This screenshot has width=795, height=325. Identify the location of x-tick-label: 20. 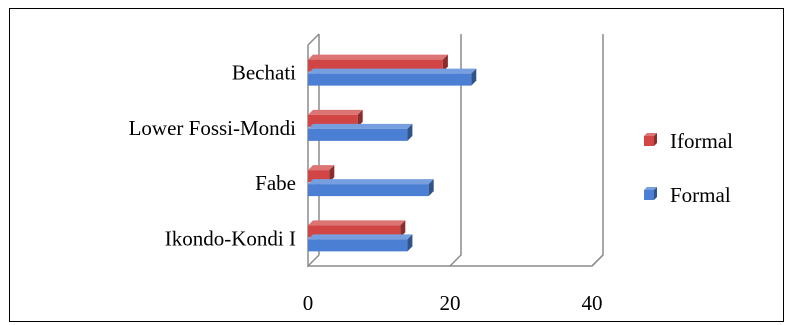
(450, 303).